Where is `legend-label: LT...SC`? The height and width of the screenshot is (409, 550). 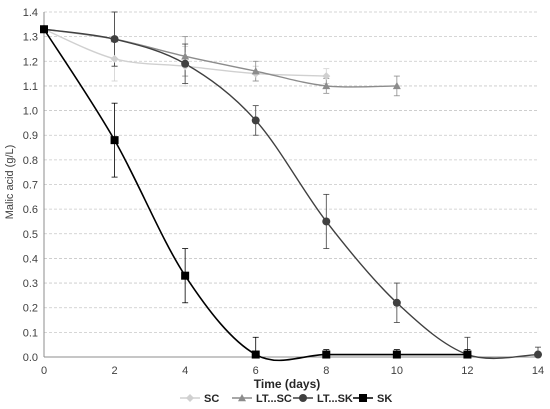 legend-label: LT...SC is located at coordinates (274, 399).